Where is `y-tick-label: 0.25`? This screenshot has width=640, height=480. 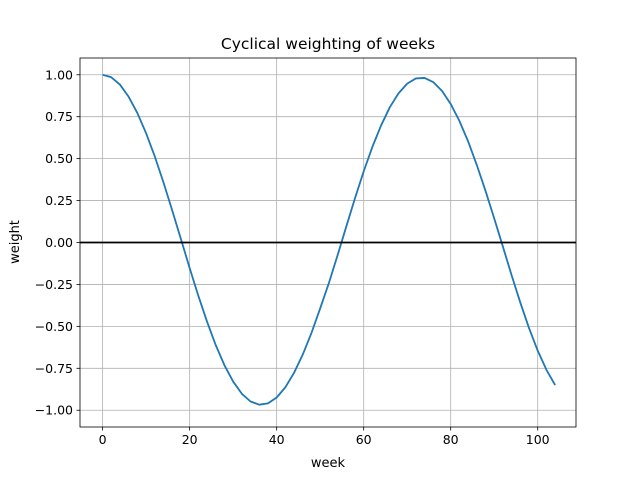 y-tick-label: 0.25 is located at coordinates (59, 200).